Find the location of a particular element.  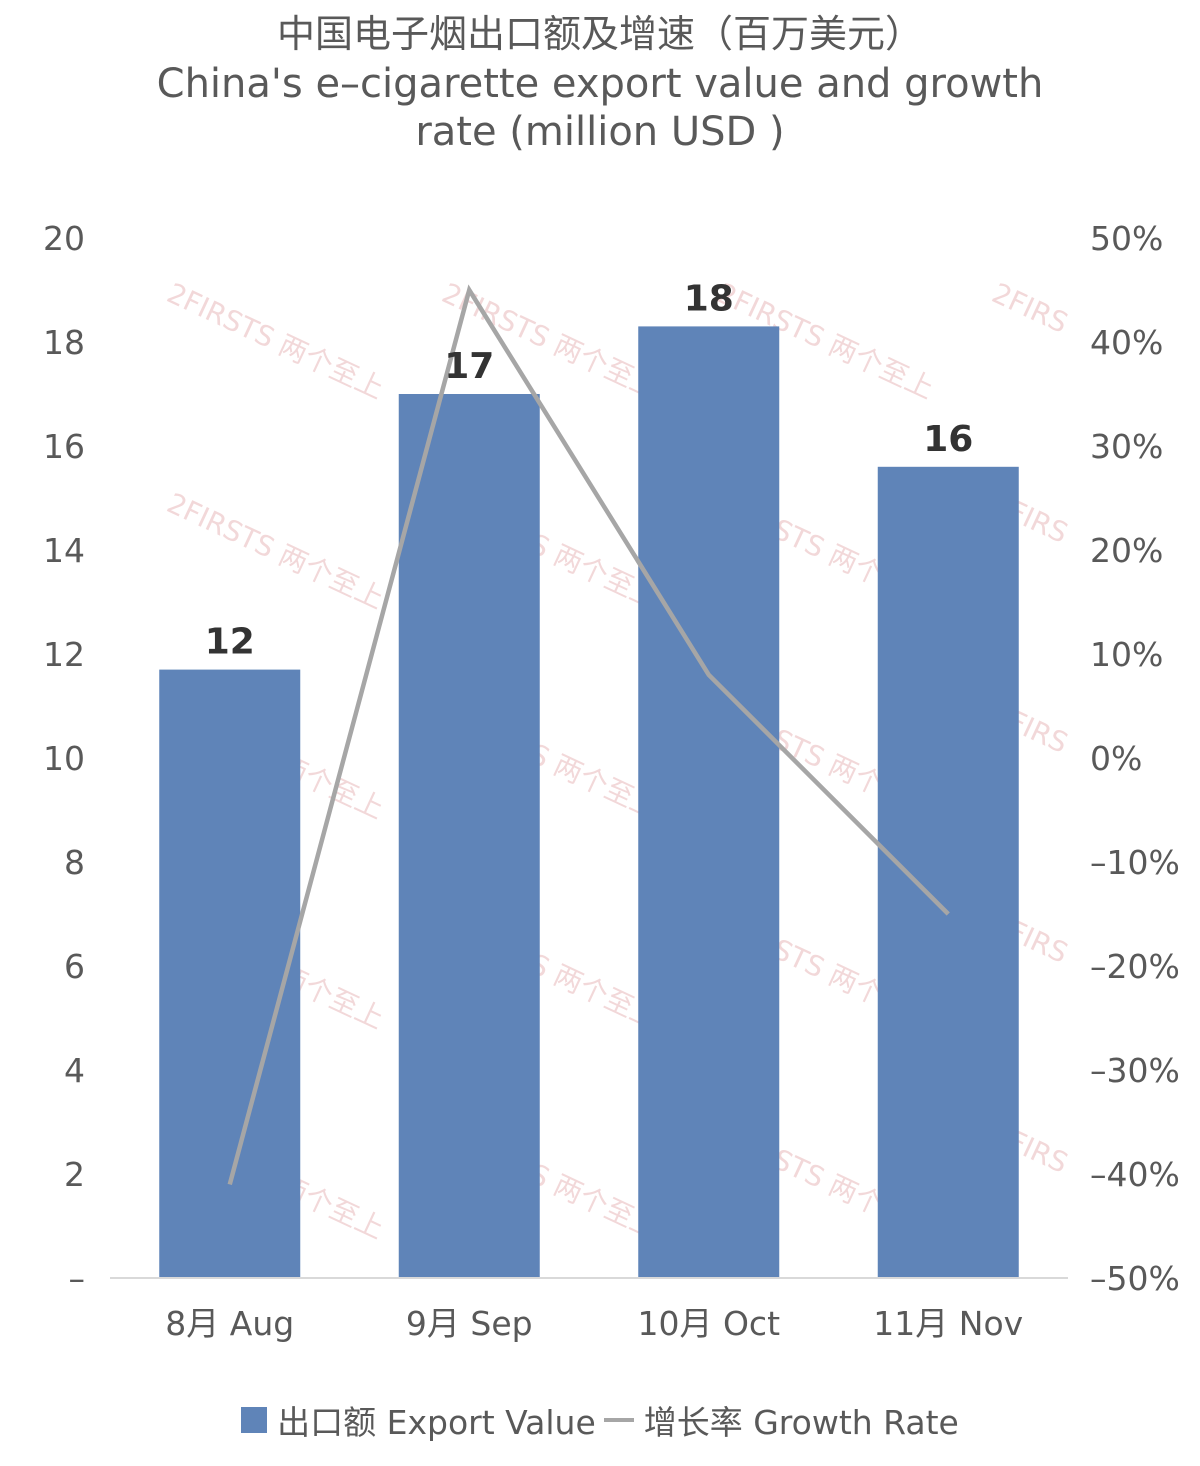

right-tick-label: –30% is located at coordinates (1135, 1070).